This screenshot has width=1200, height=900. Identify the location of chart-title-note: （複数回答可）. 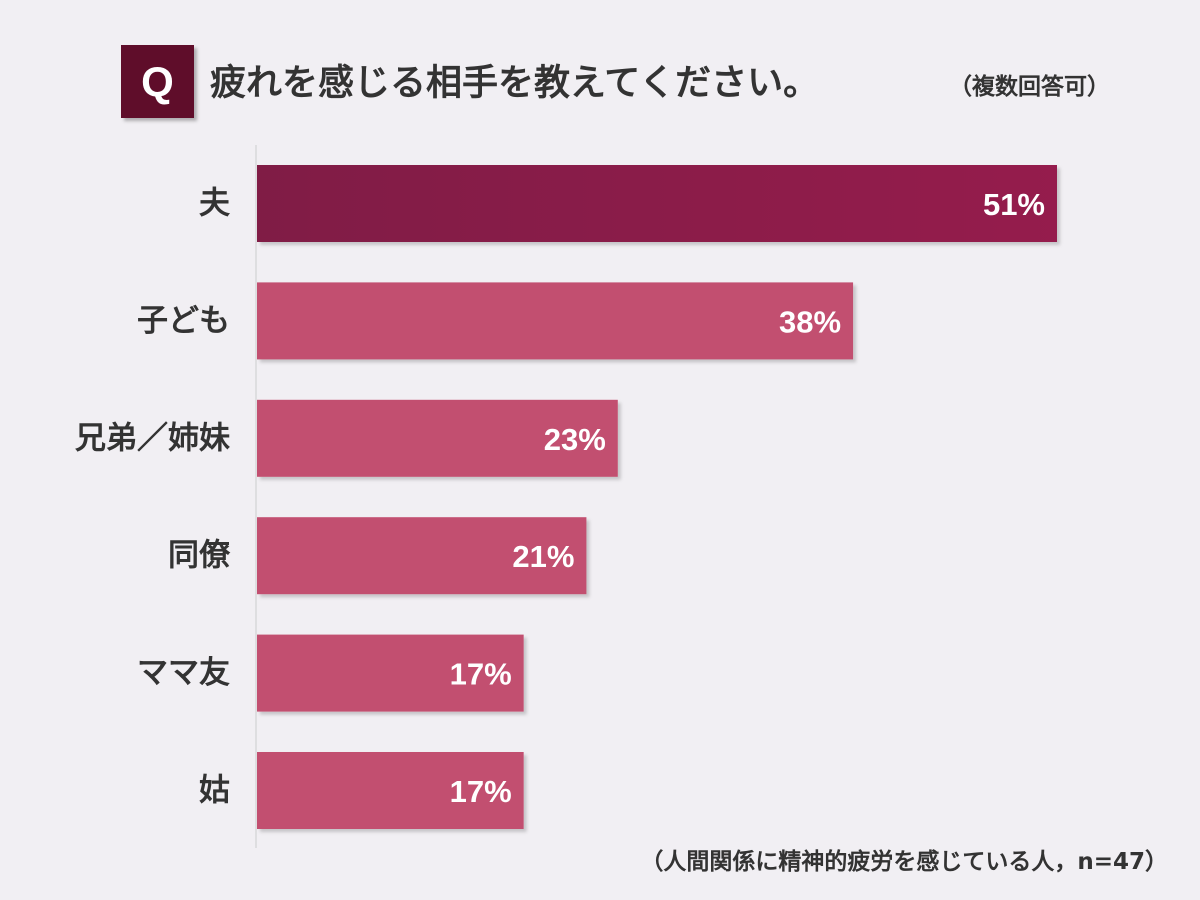
(1029, 86).